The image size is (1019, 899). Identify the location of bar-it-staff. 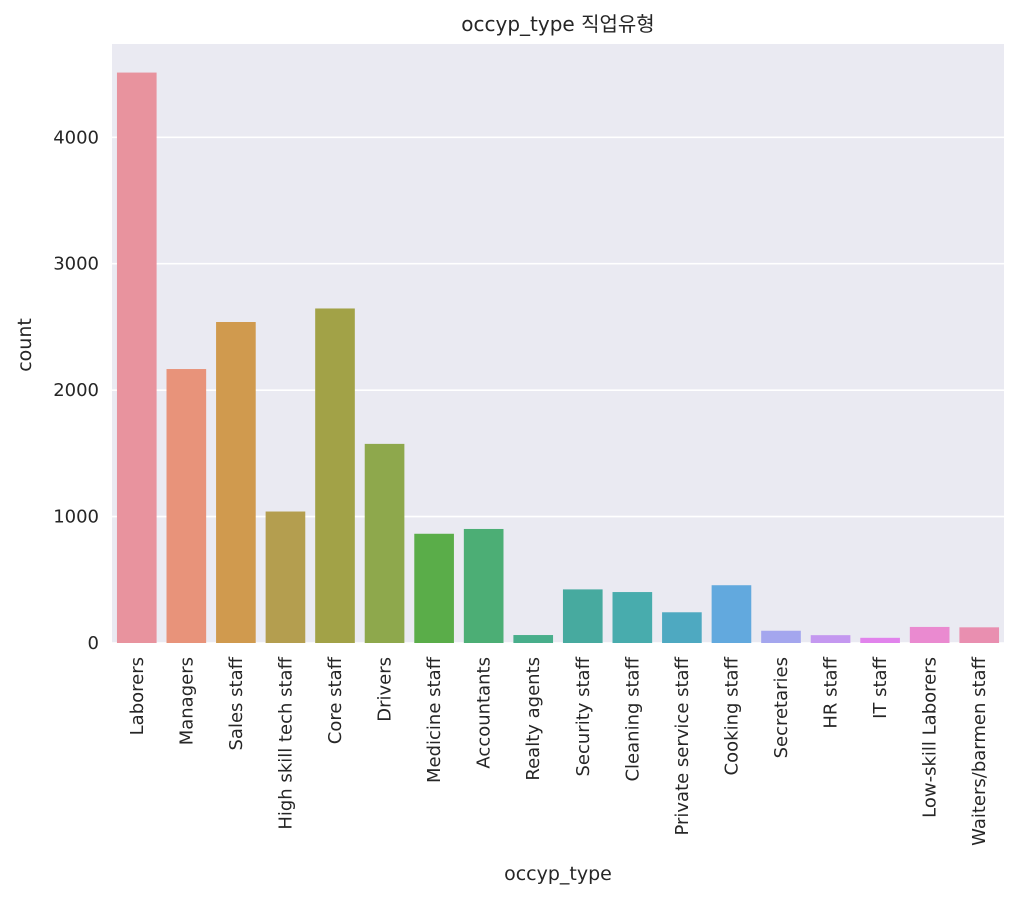
(880, 640).